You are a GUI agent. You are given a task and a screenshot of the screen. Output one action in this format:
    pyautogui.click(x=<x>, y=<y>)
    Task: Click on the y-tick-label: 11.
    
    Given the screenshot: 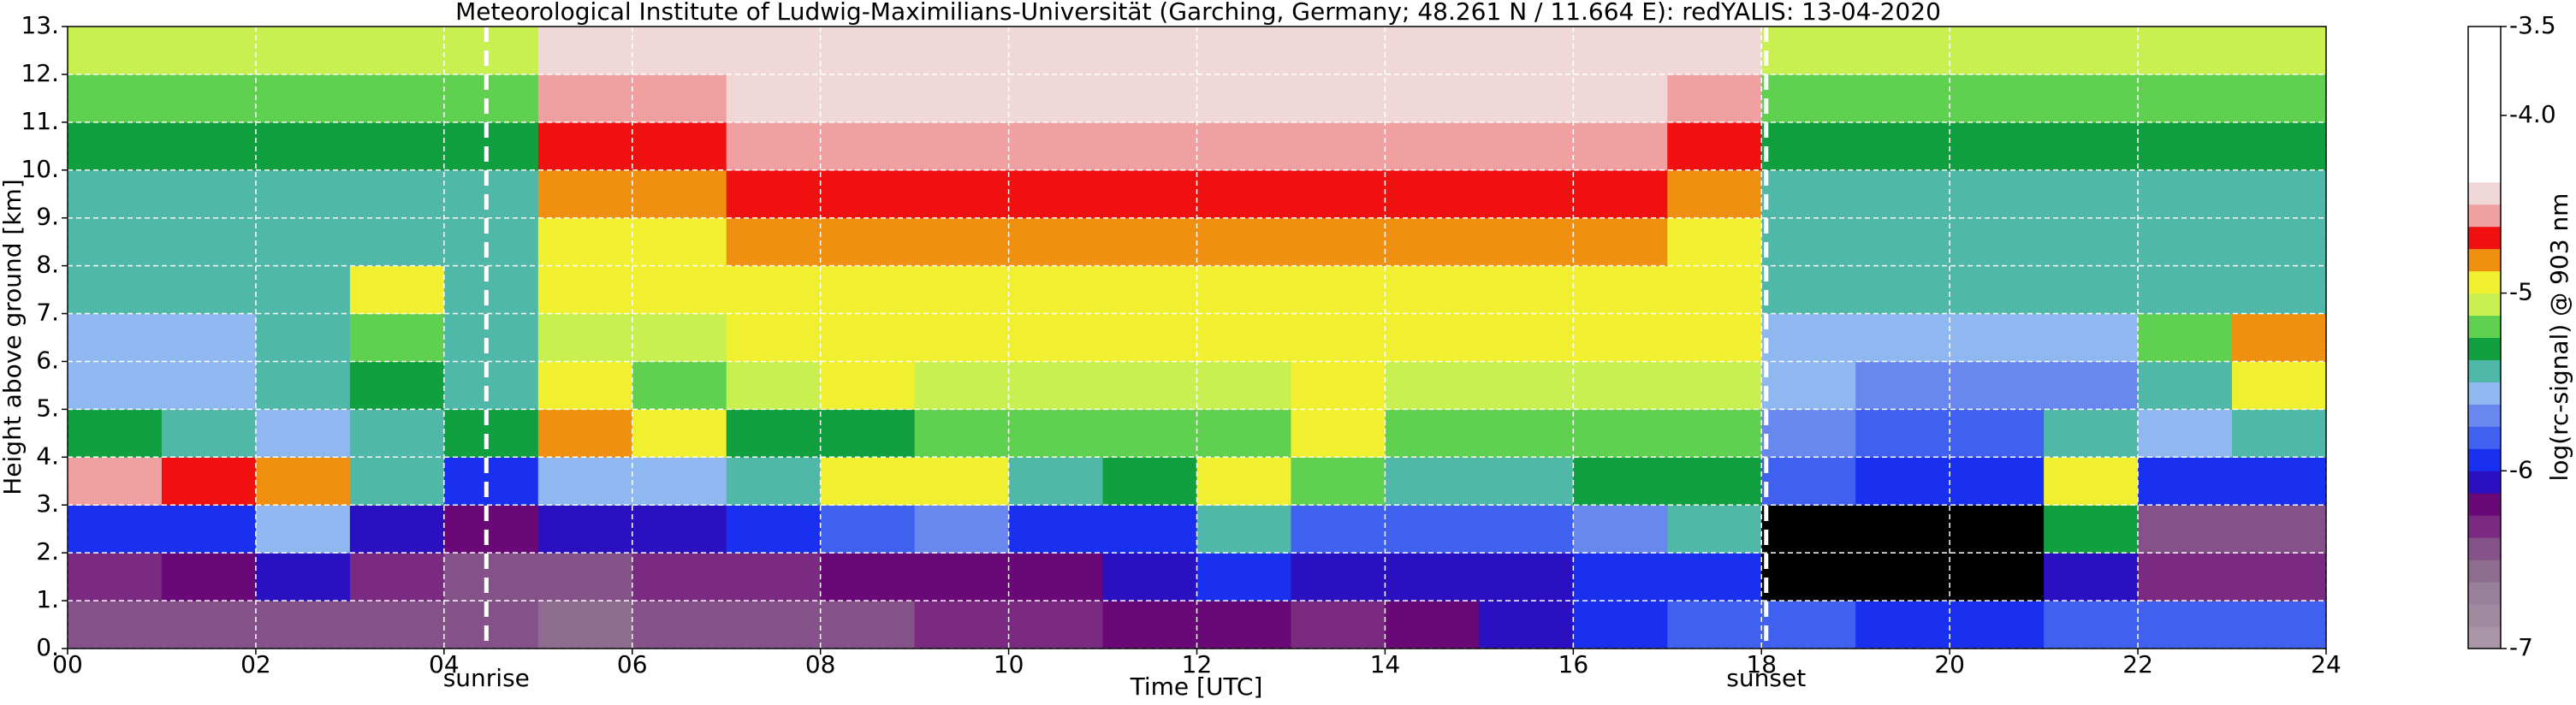 What is the action you would take?
    pyautogui.click(x=40, y=121)
    